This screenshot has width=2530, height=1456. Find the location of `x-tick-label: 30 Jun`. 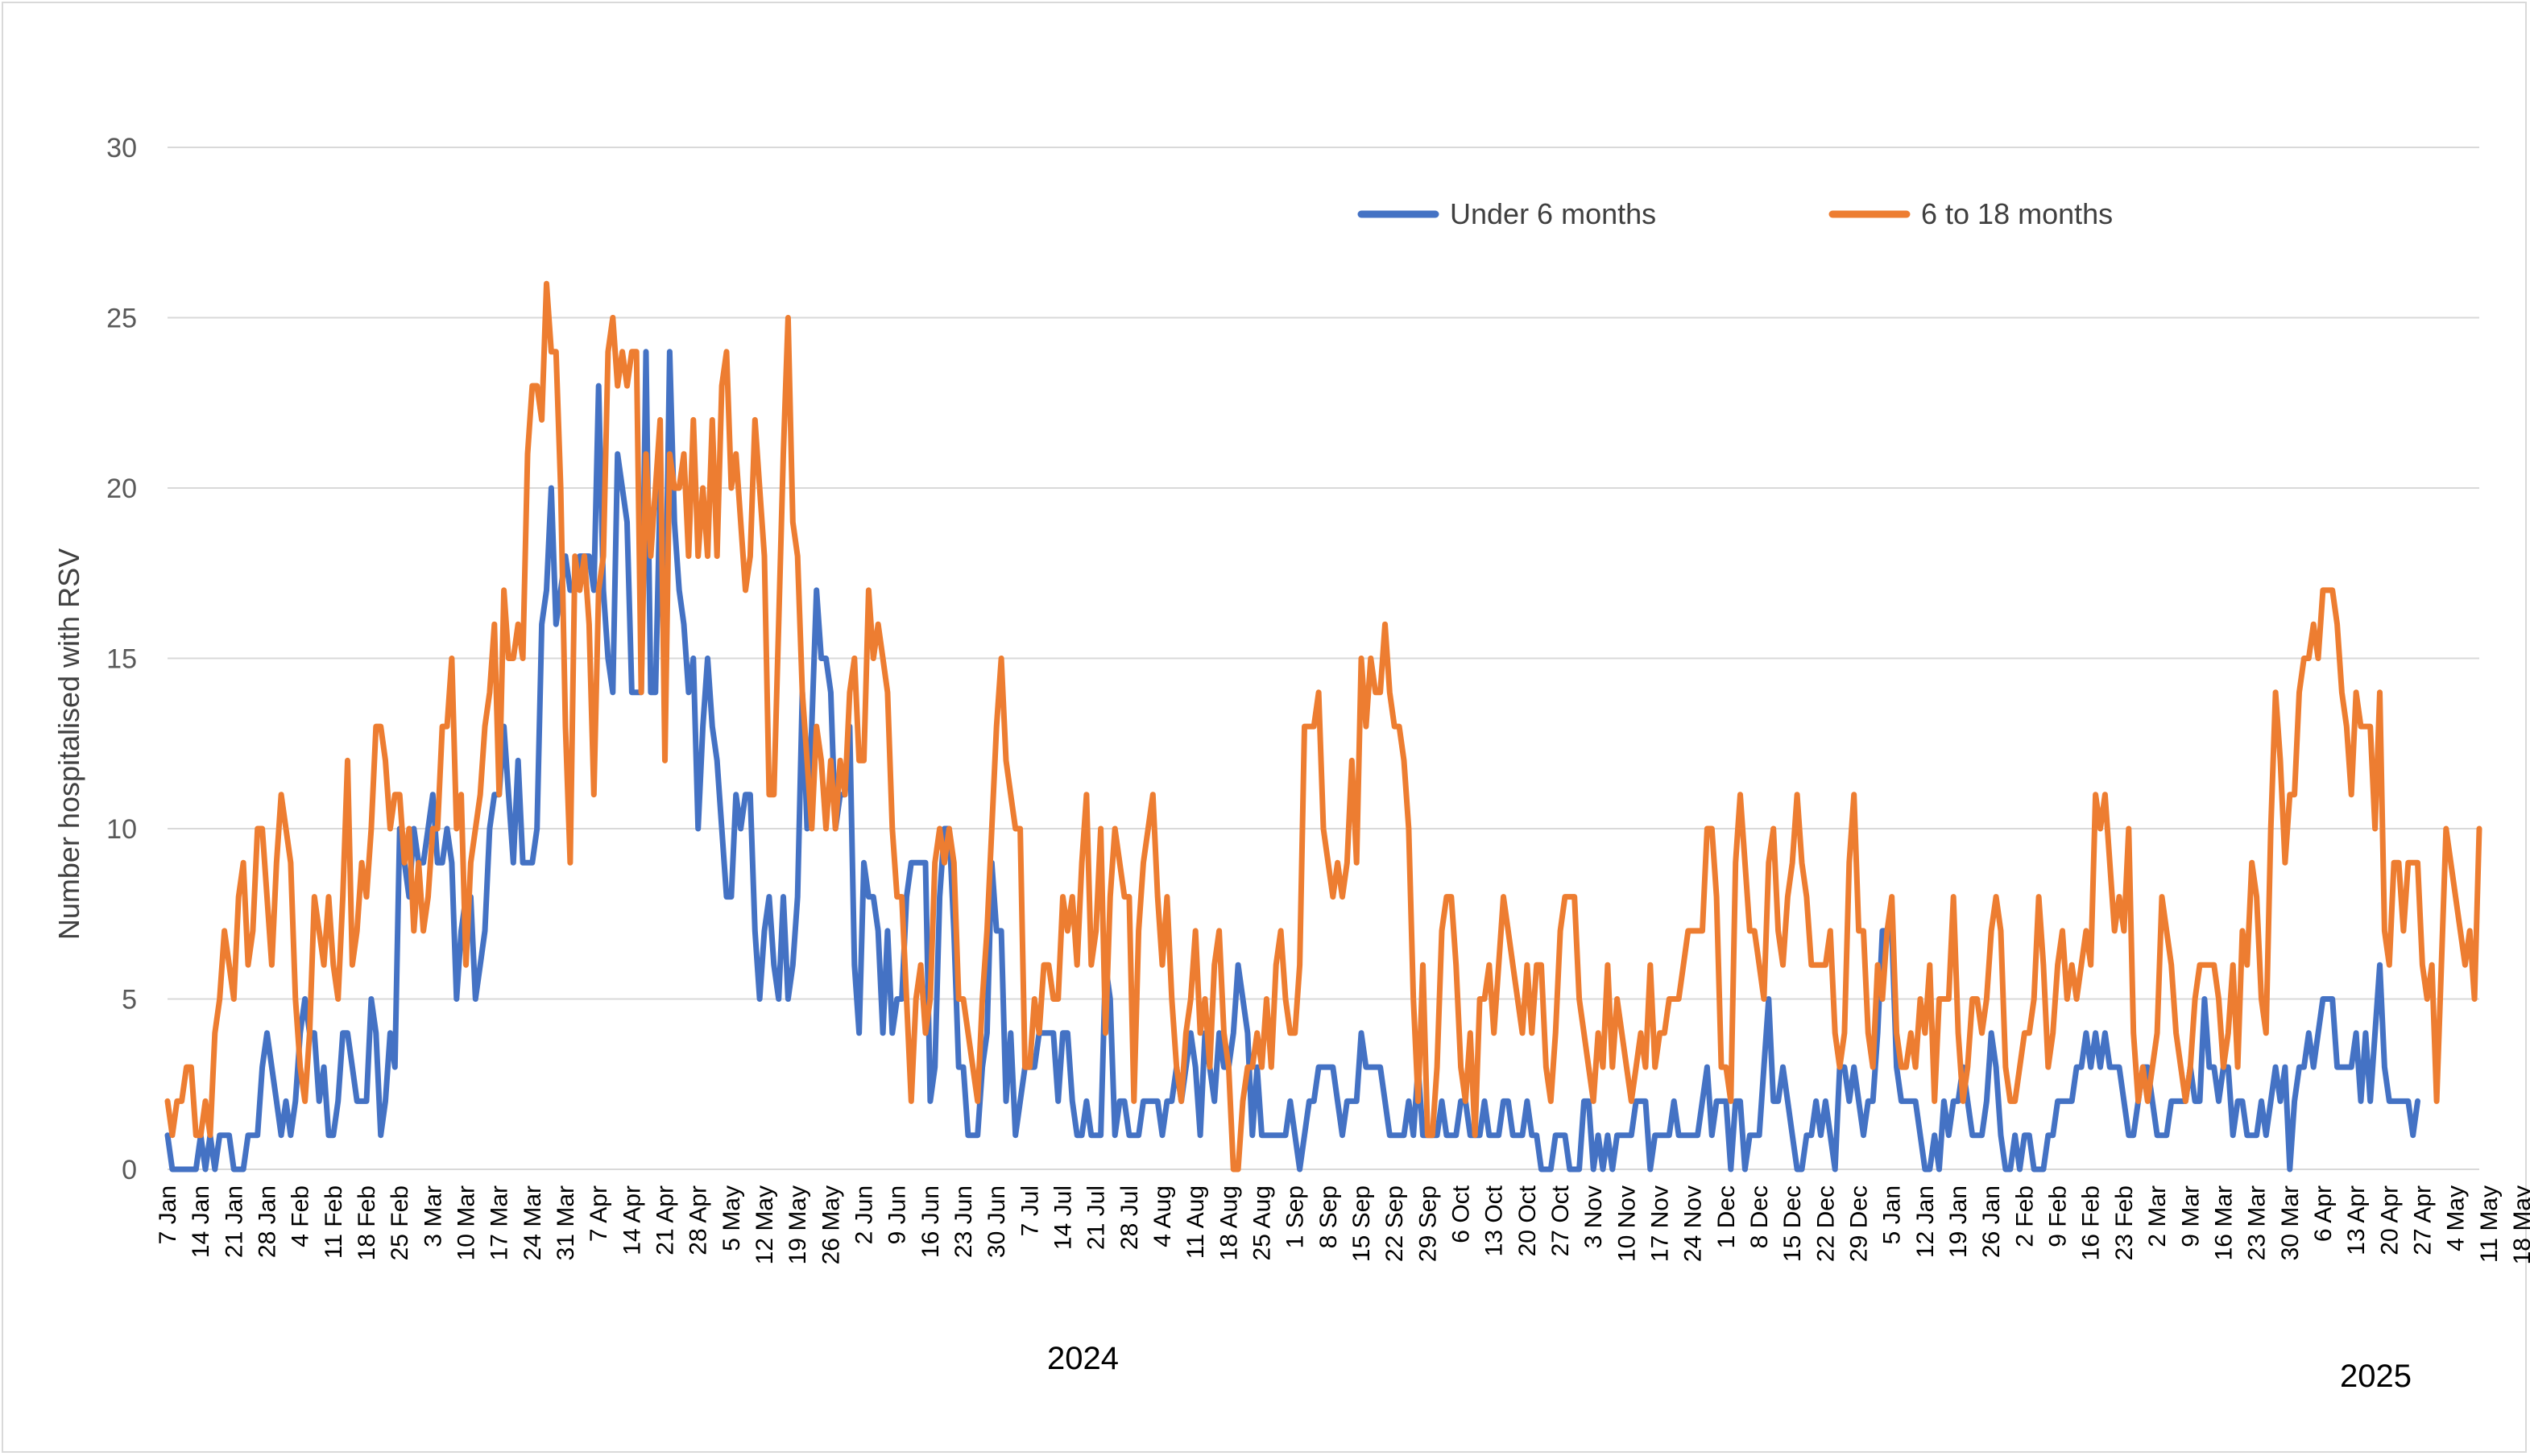

x-tick-label: 30 Jun is located at coordinates (996, 1221).